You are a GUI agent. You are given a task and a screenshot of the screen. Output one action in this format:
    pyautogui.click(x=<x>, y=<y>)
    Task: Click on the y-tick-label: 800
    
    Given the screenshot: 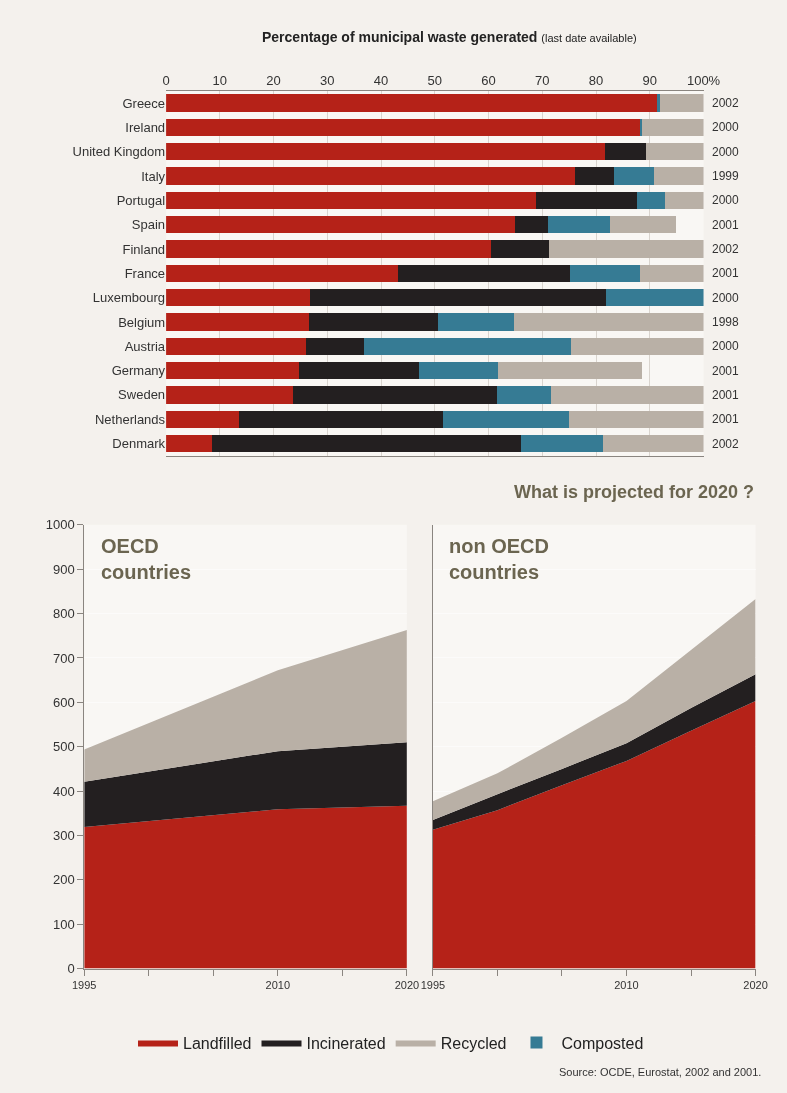 What is the action you would take?
    pyautogui.click(x=63, y=614)
    